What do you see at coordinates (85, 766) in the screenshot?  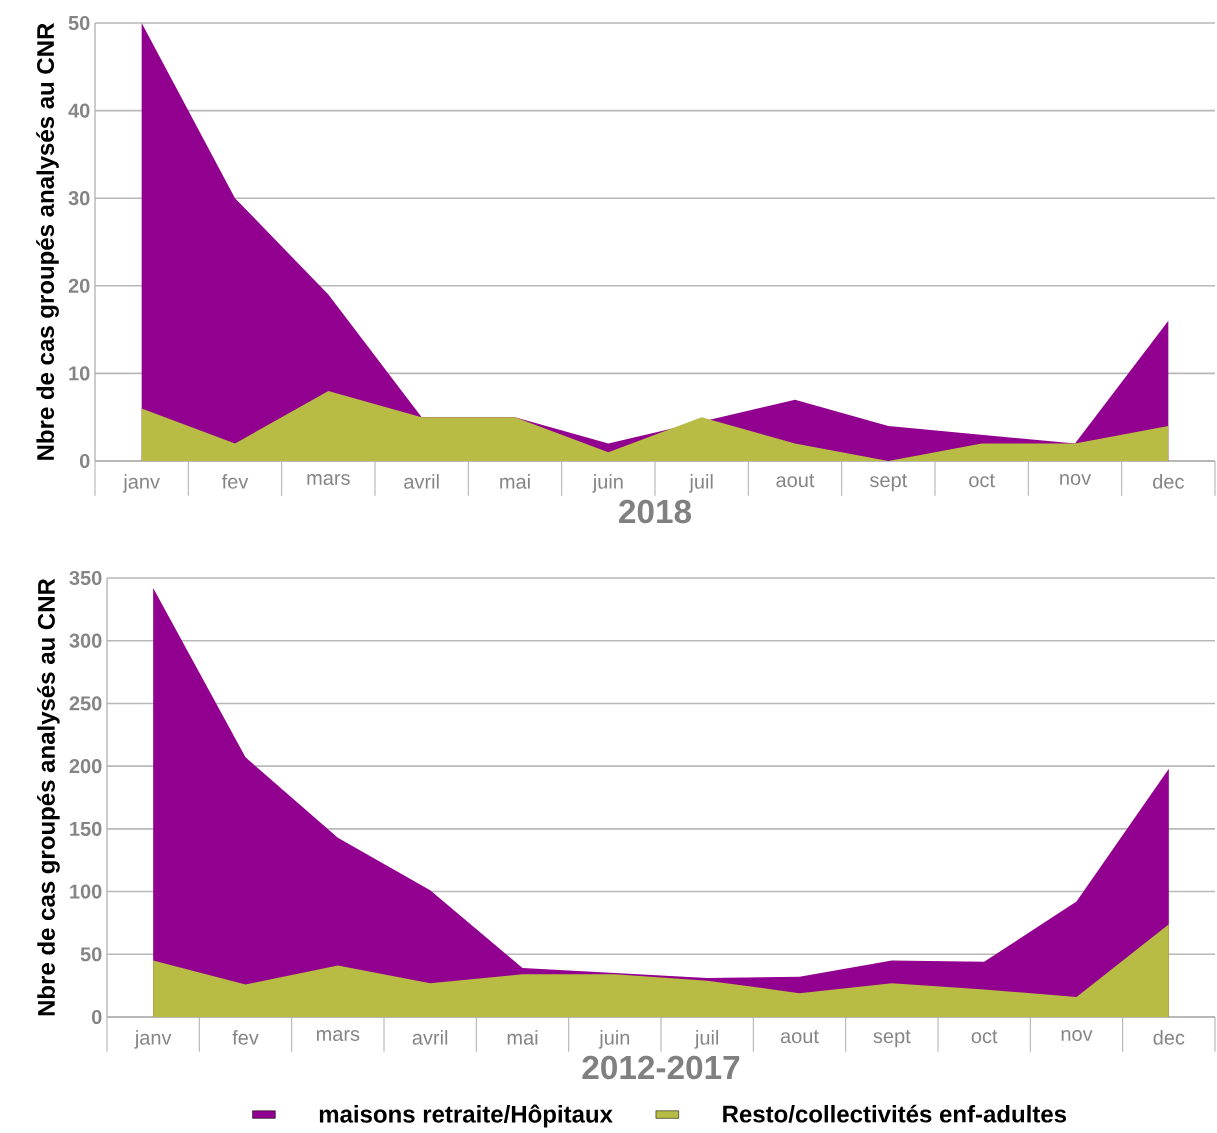 I see `y-tick-label: 200` at bounding box center [85, 766].